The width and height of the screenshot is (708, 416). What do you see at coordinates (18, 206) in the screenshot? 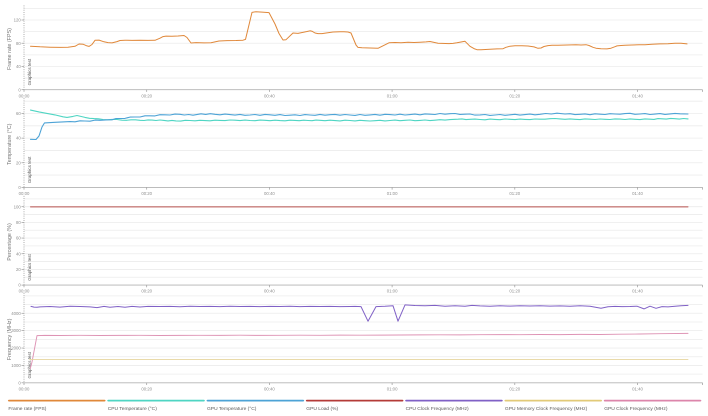
I see `svg-text: 100` at bounding box center [18, 206].